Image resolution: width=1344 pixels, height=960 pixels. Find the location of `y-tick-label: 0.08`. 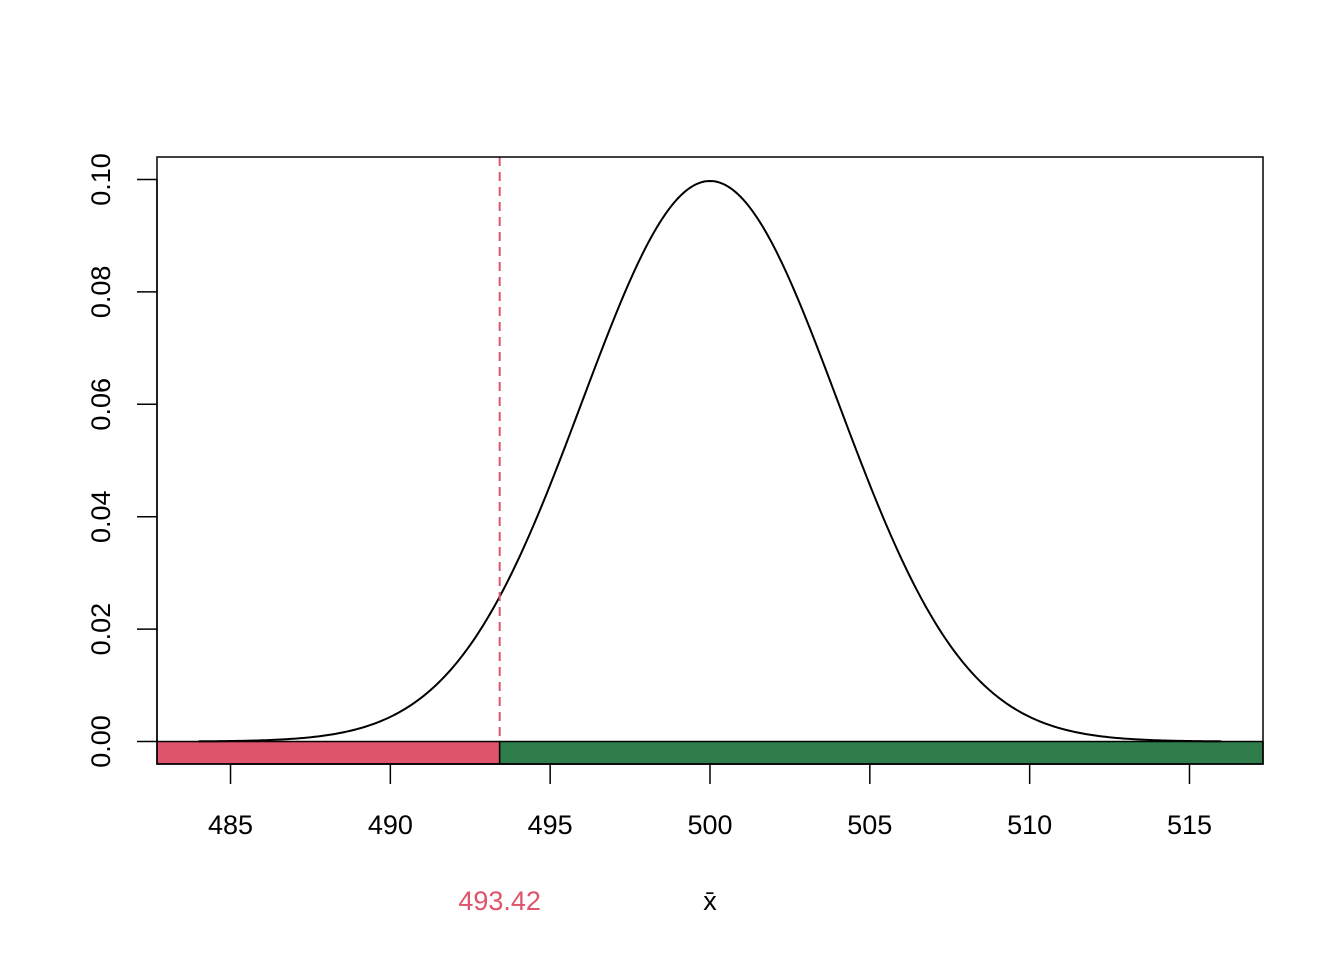

y-tick-label: 0.08 is located at coordinates (101, 292).